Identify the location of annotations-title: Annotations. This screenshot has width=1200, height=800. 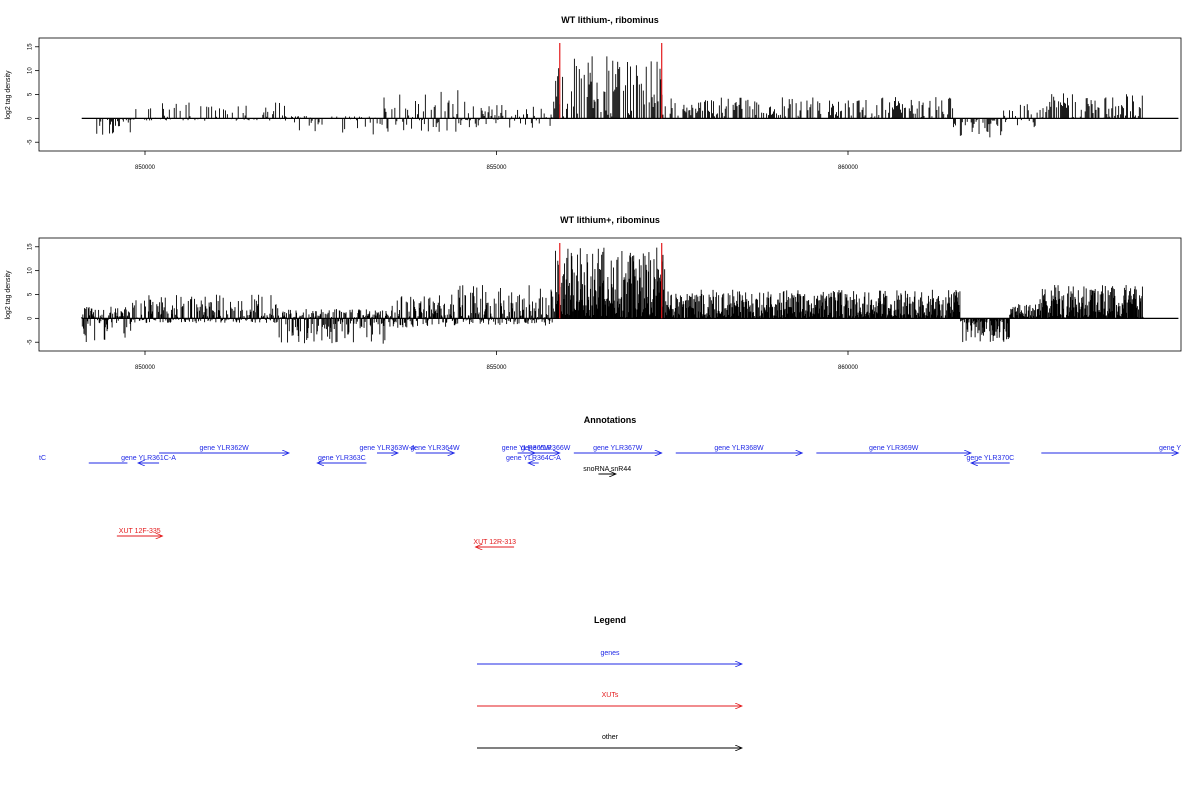
(610, 420).